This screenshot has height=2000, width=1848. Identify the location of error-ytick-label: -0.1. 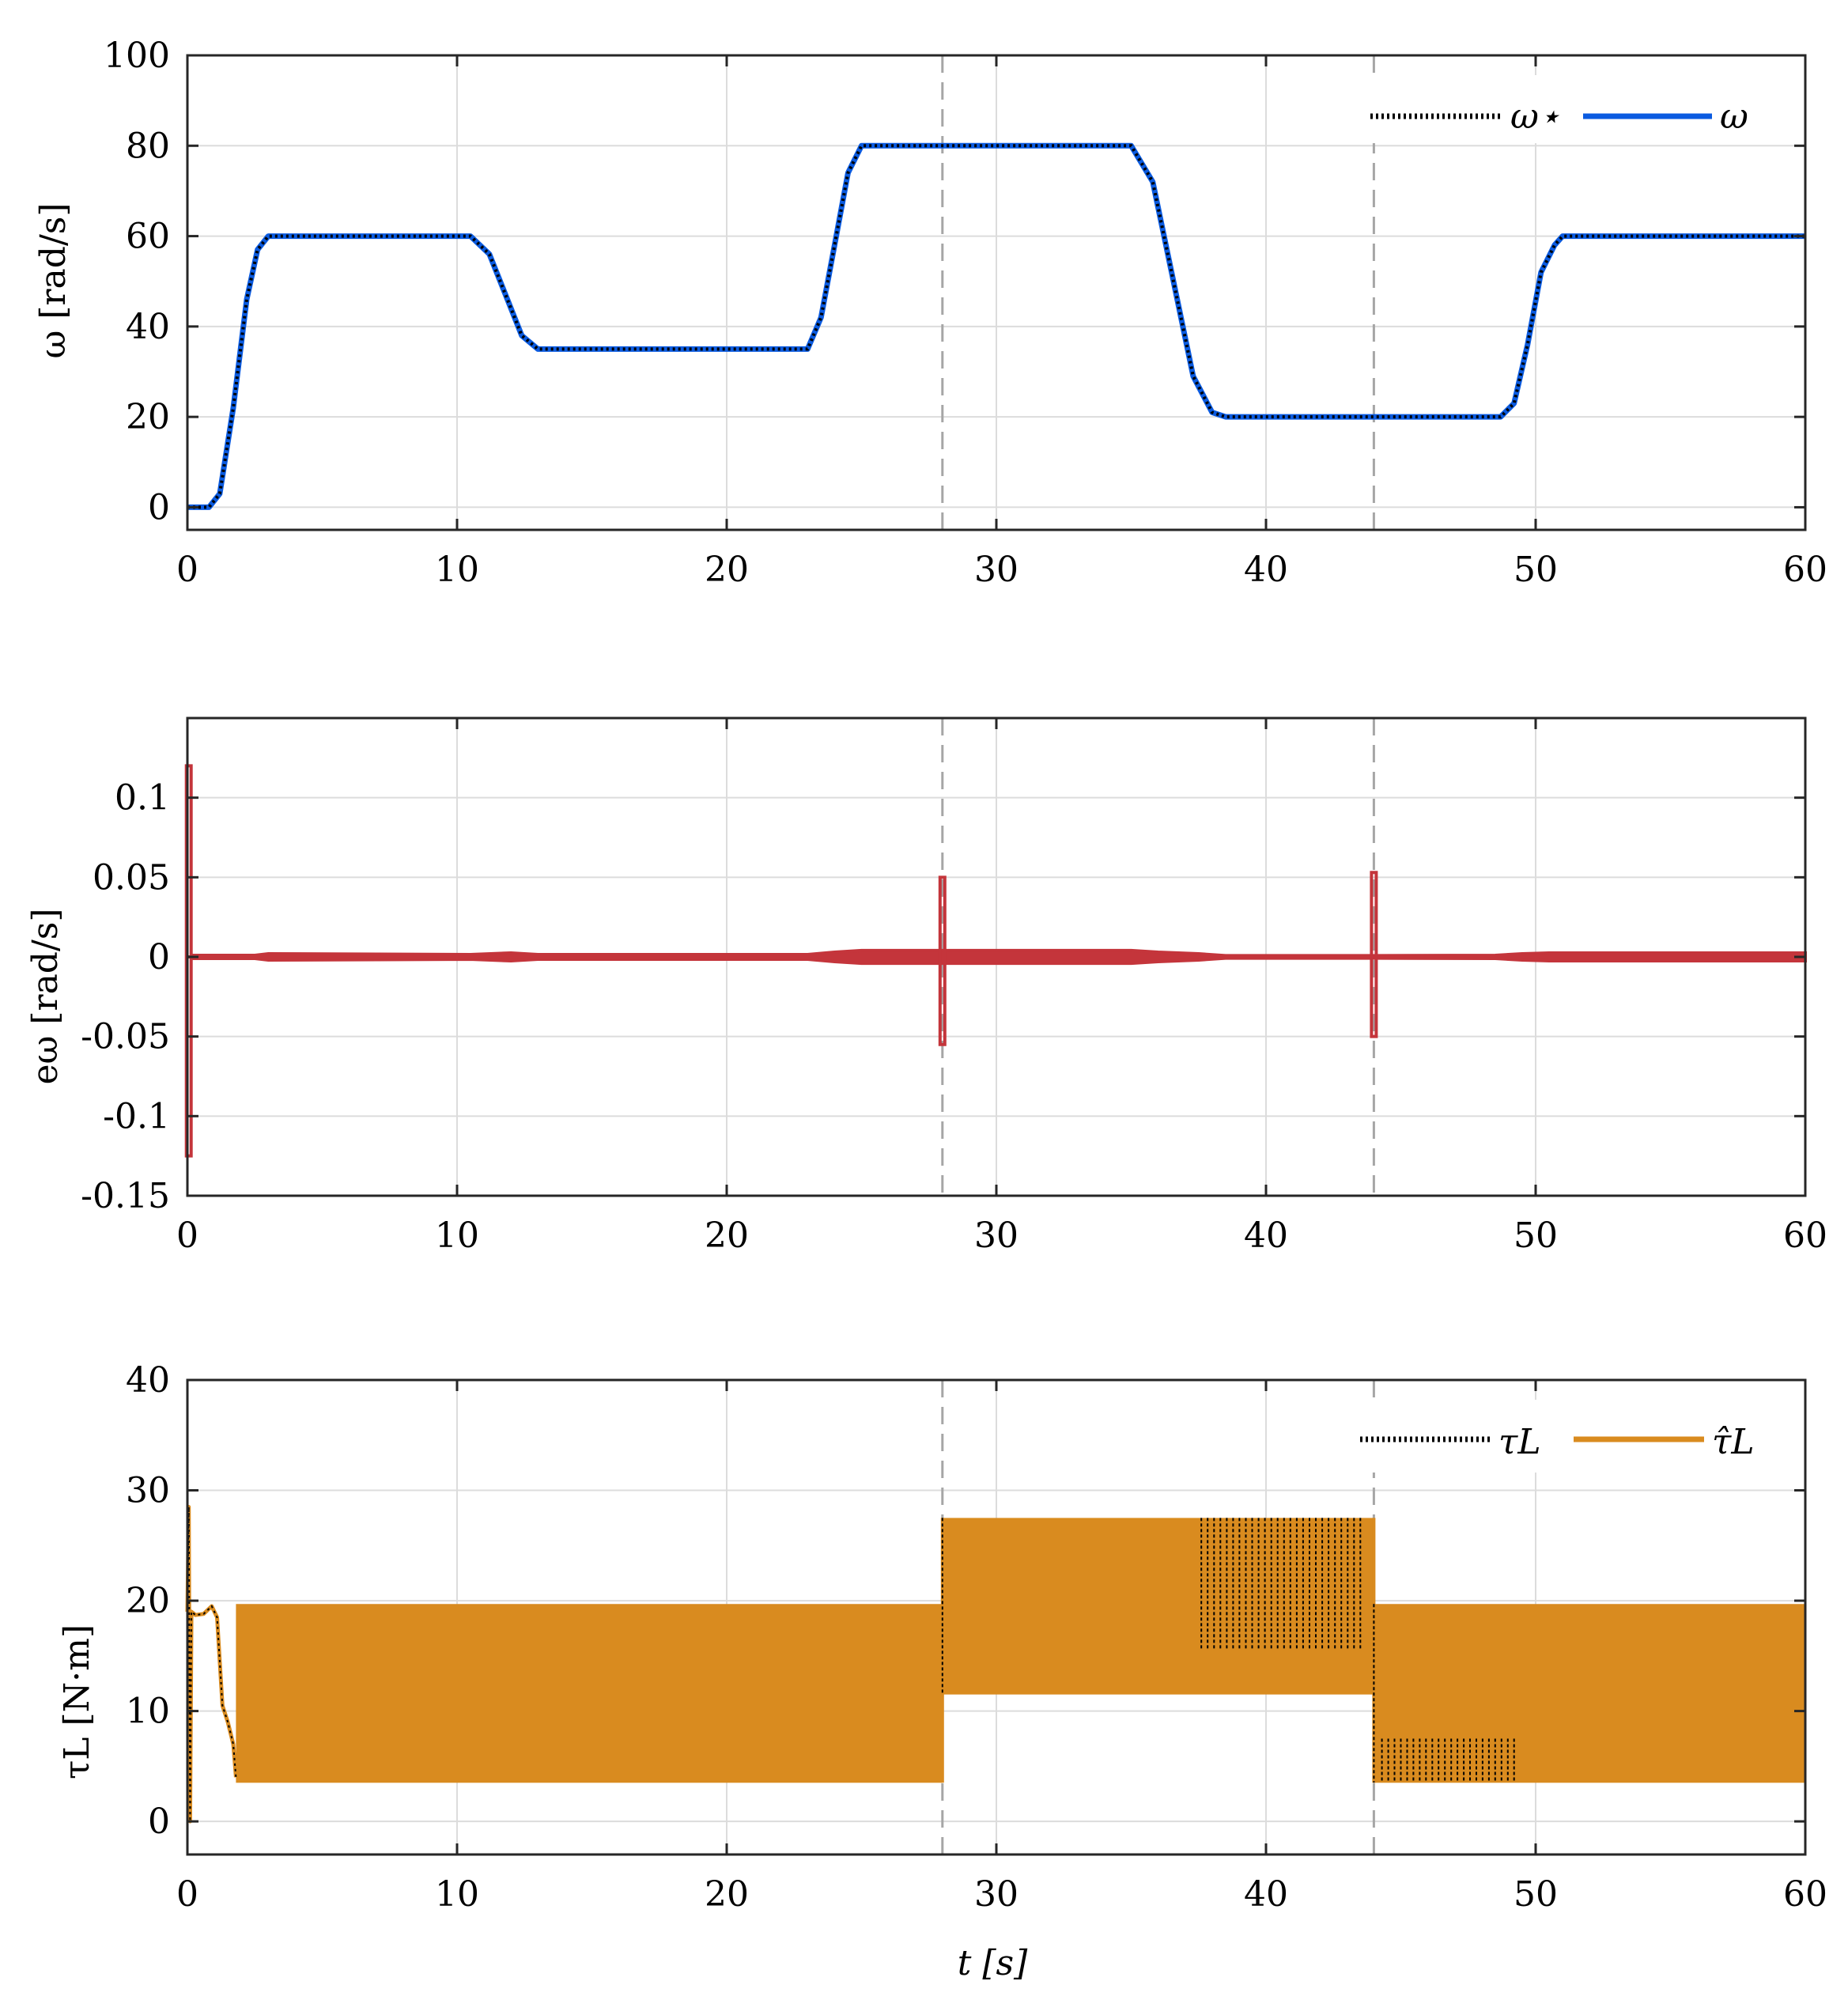
(136, 1116).